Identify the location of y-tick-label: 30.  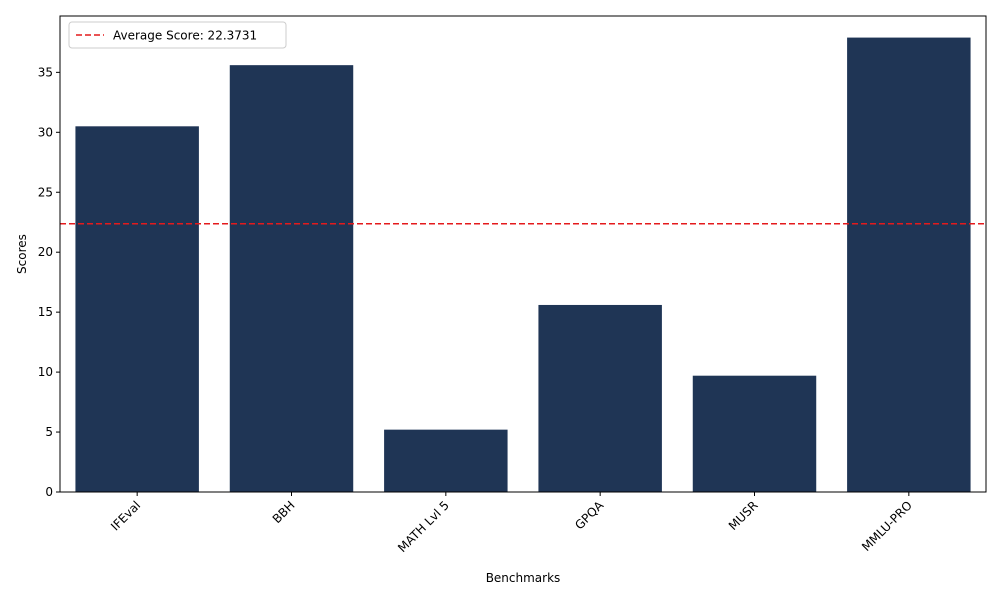
(45, 132).